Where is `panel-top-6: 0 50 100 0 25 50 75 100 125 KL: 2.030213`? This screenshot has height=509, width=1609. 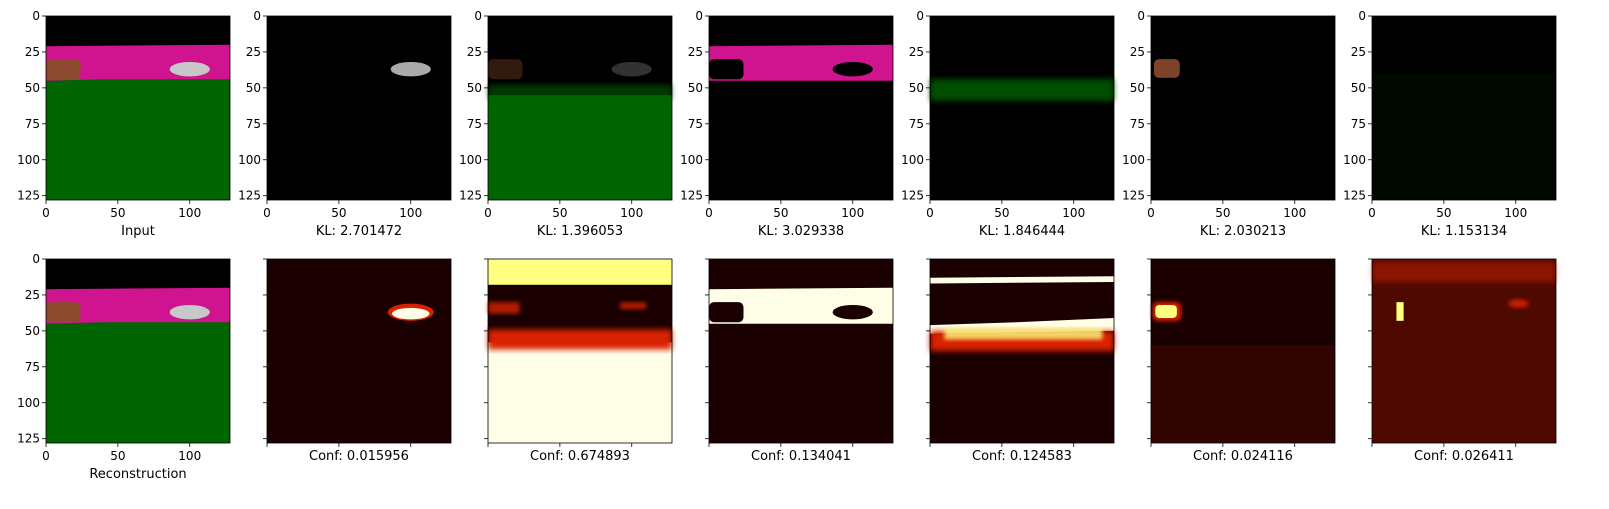
panel-top-6: 0 50 100 0 25 50 75 100 125 KL: 2.030213 is located at coordinates (1229, 124).